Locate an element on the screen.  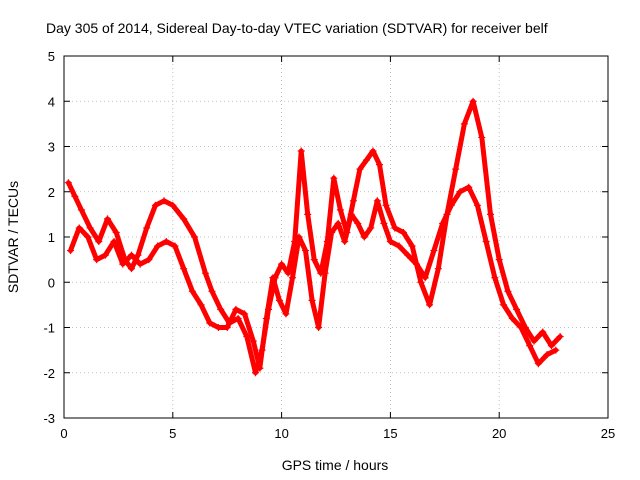
x-axis-label: GPS time / hours is located at coordinates (335, 465).